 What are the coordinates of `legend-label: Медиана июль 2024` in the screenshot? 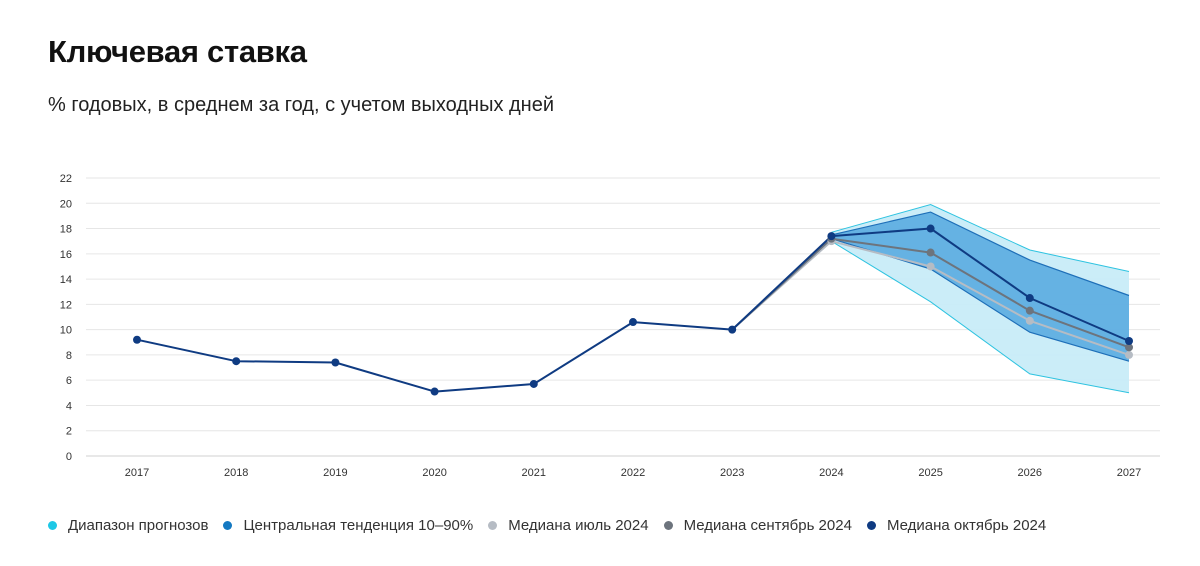 It's located at (578, 525).